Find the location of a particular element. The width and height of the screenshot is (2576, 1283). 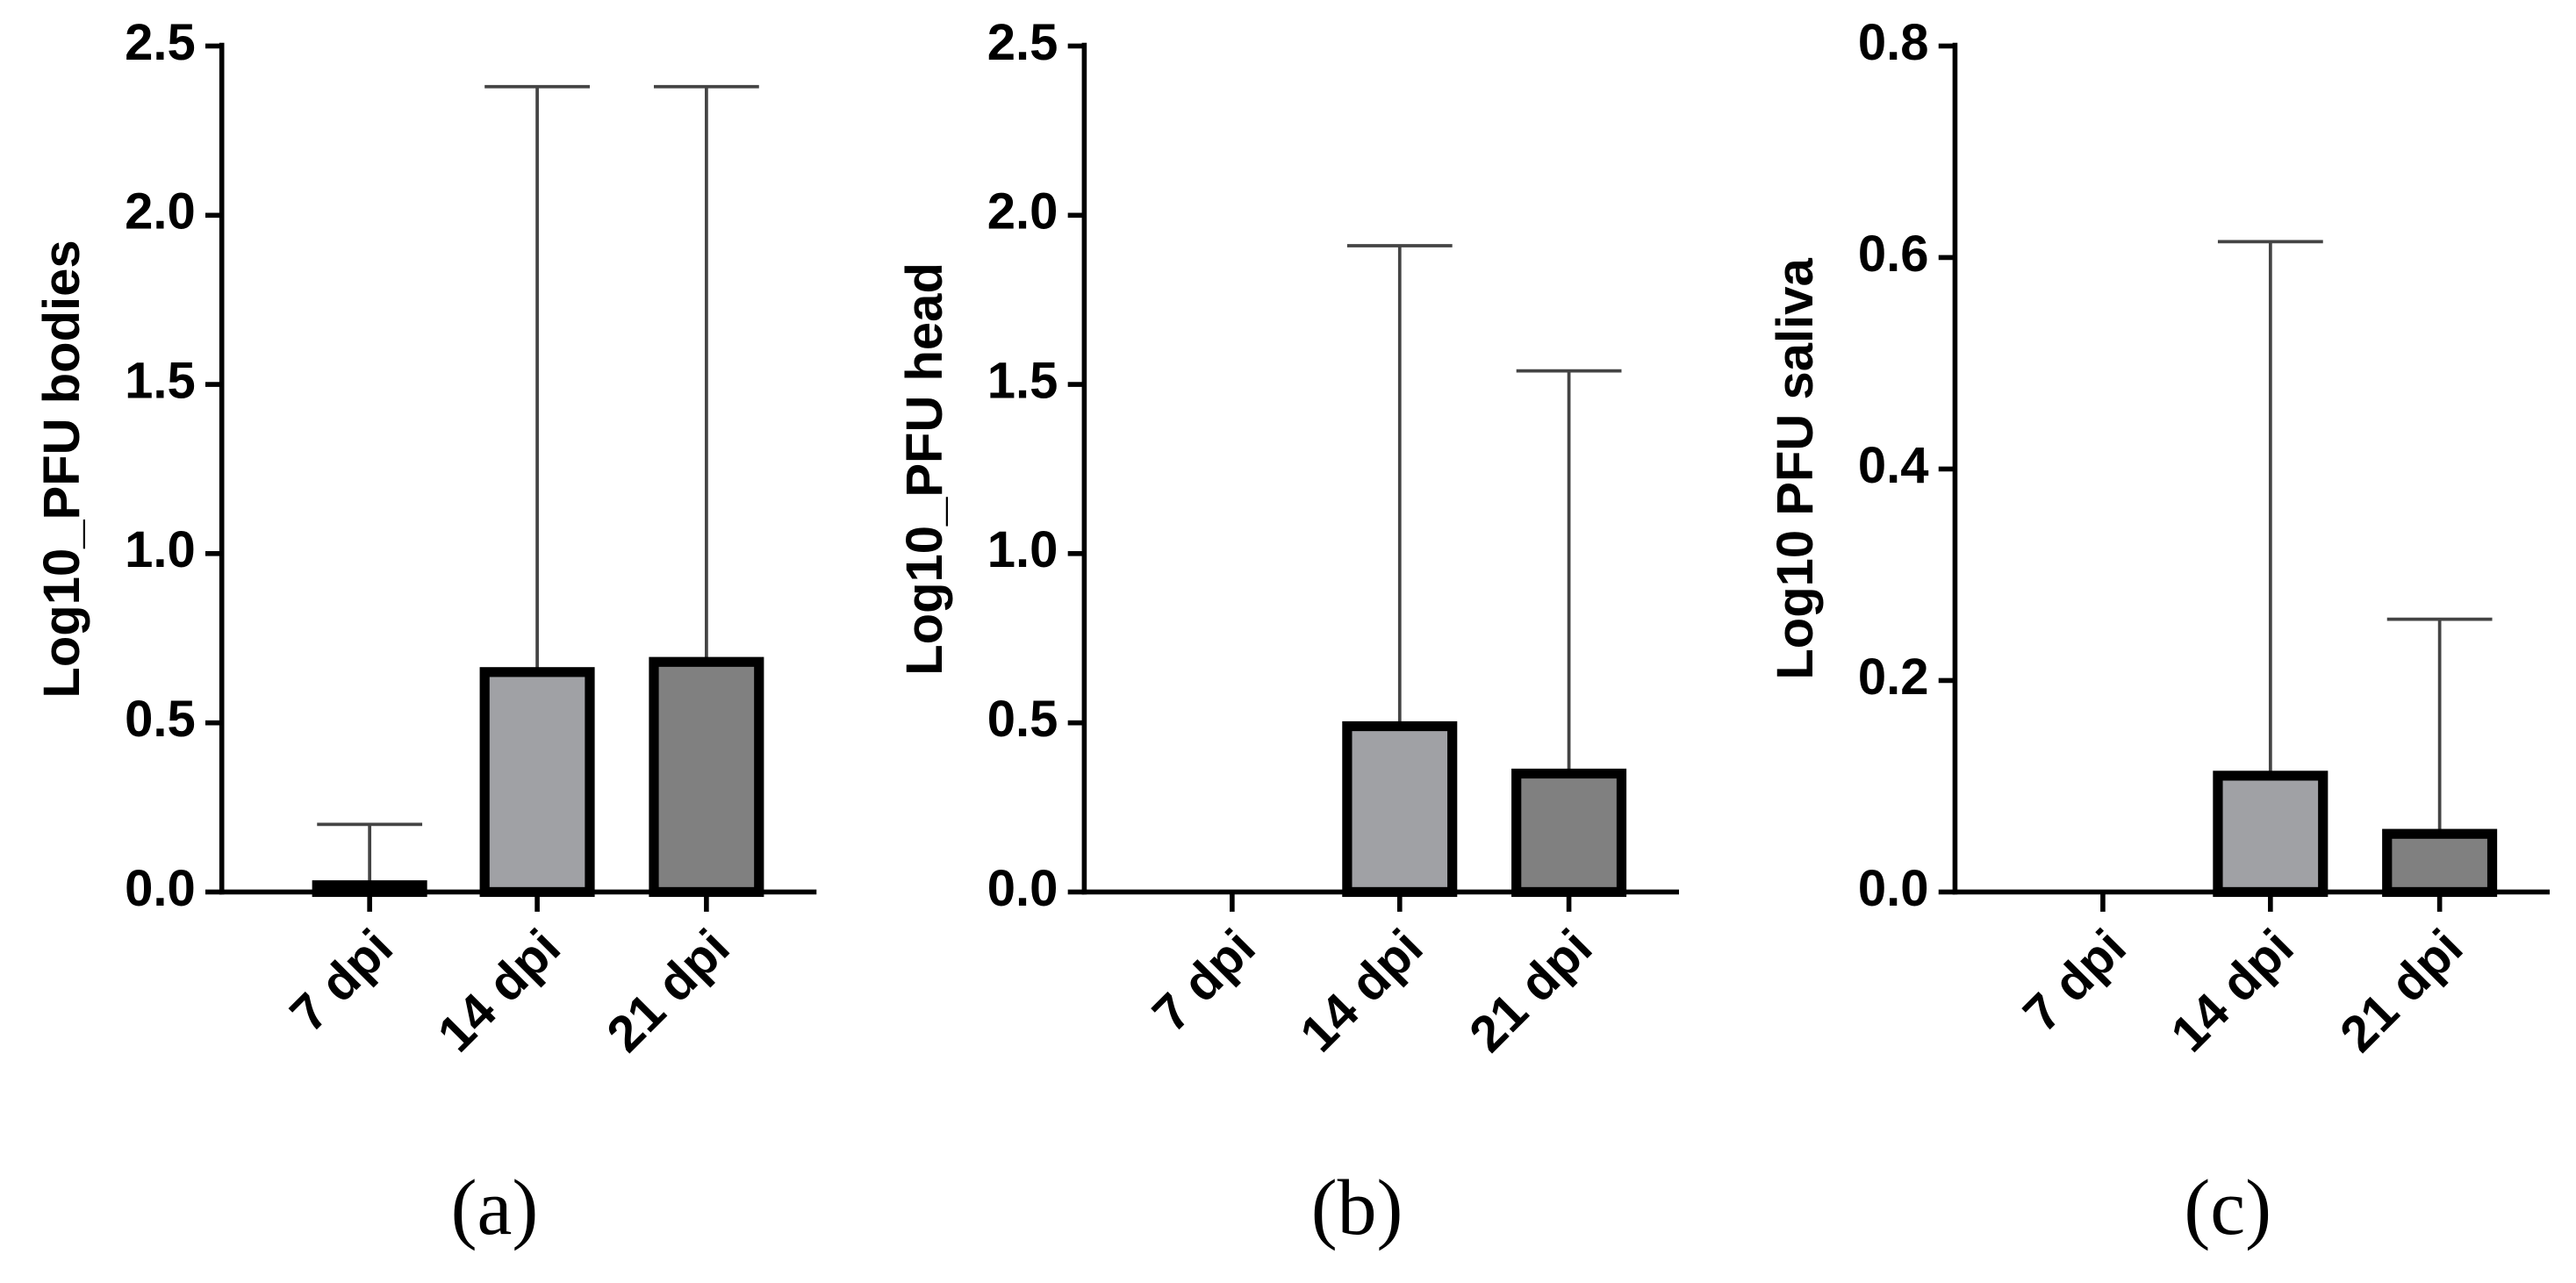

y-tick-label: 0.4 is located at coordinates (1894, 465).